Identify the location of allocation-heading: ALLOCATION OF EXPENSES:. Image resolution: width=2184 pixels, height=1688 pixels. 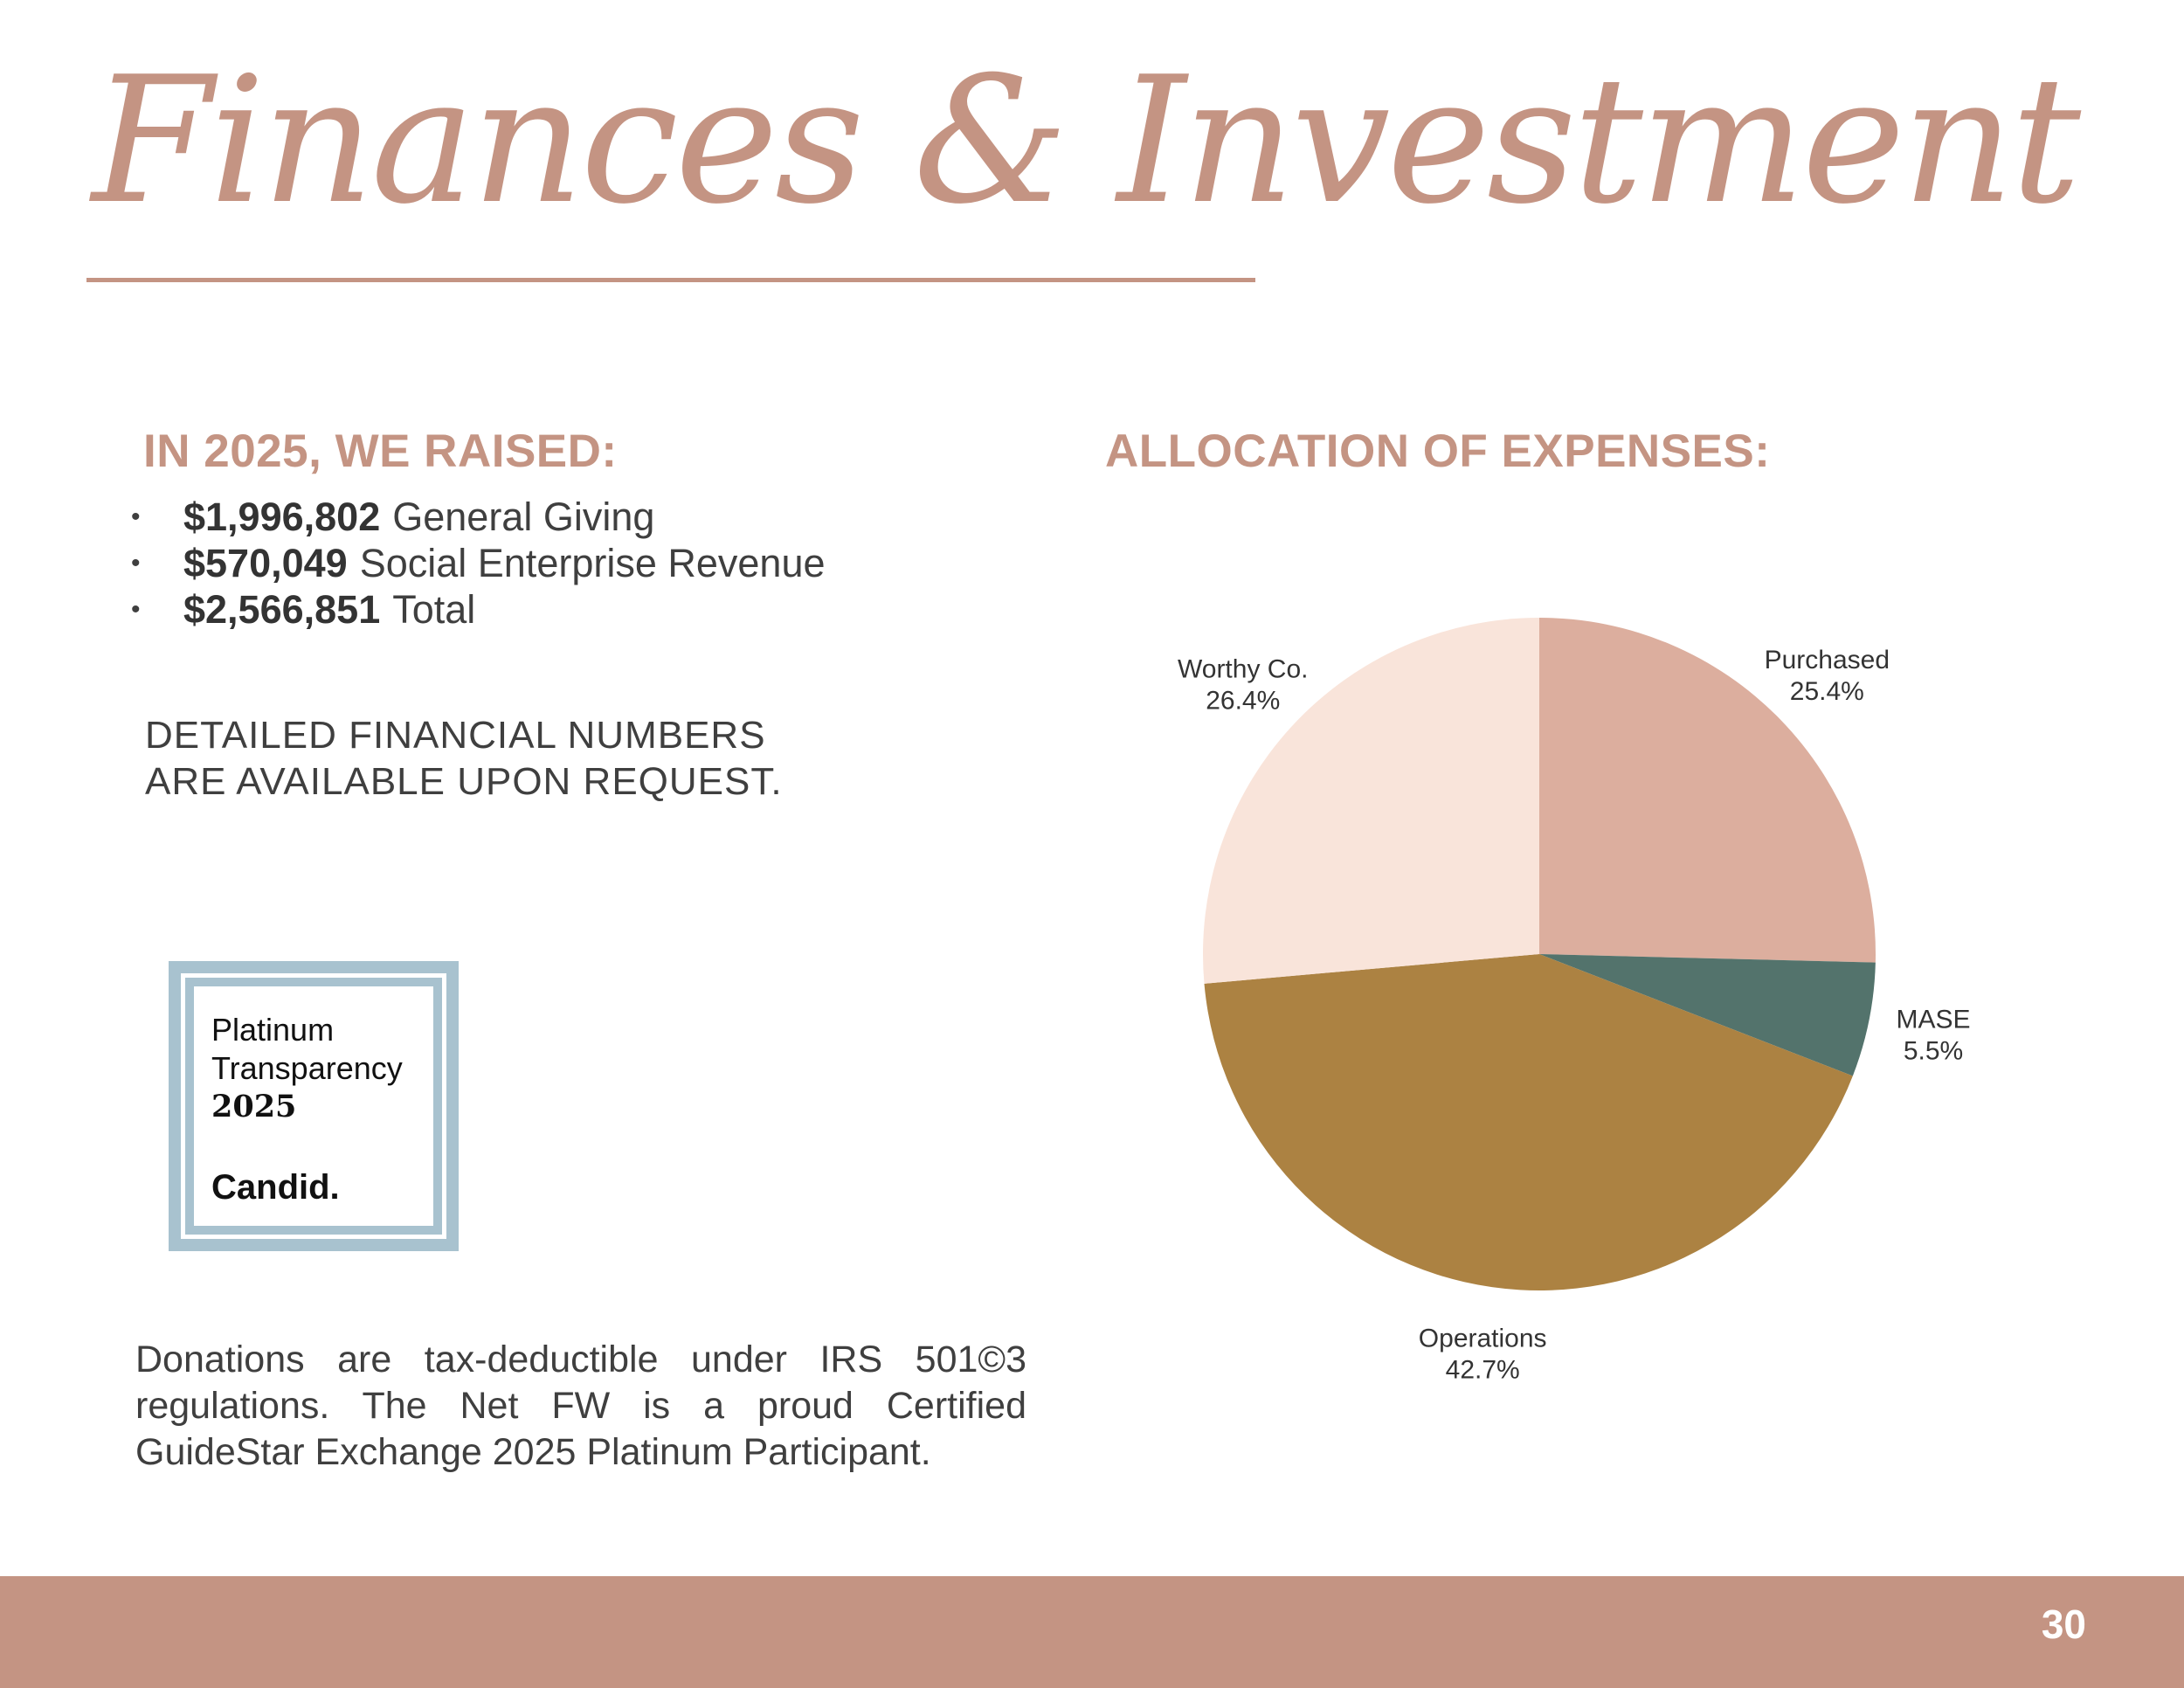
(1438, 451).